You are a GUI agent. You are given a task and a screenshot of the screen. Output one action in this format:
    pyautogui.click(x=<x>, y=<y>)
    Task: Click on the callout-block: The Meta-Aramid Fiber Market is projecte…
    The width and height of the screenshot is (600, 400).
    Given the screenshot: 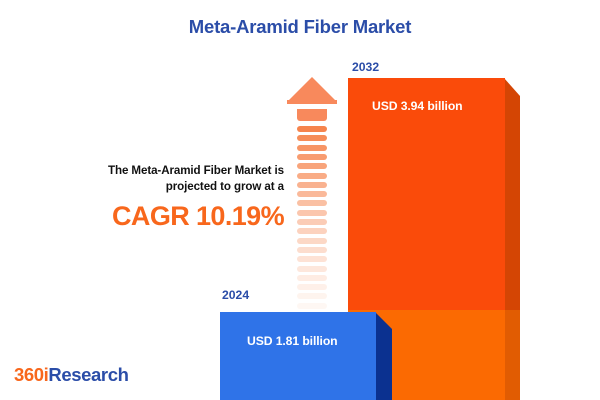 What is the action you would take?
    pyautogui.click(x=153, y=197)
    